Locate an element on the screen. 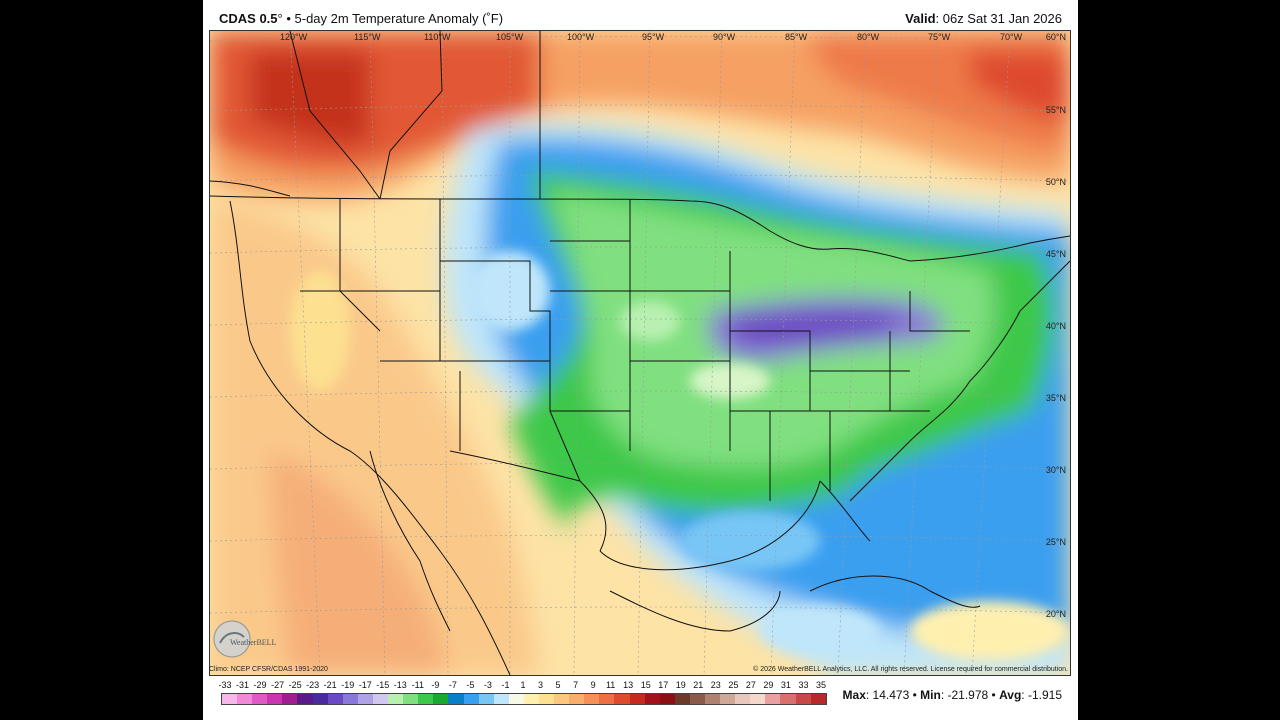 This screenshot has width=1280, height=720. colorbar-label: 7 is located at coordinates (576, 685).